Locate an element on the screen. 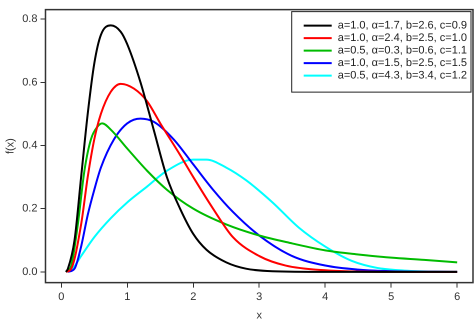  legend-label: a=1.0, α=1.7, b=2.6, c=0.9 is located at coordinates (403, 26).